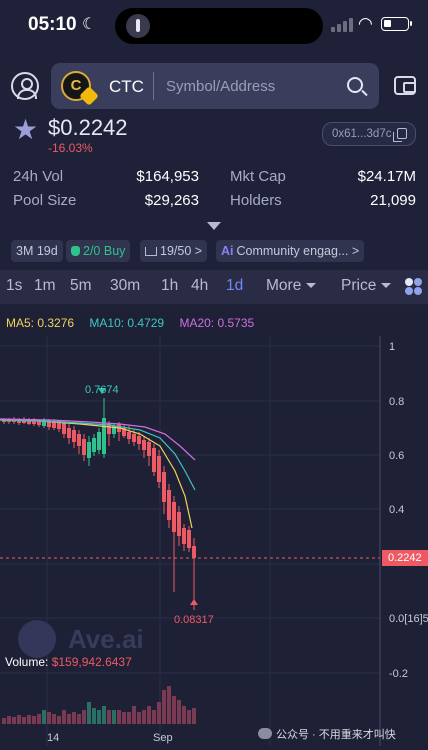 The width and height of the screenshot is (428, 750). Describe the element at coordinates (45, 200) in the screenshot. I see `stat-label: Pool Size` at that location.